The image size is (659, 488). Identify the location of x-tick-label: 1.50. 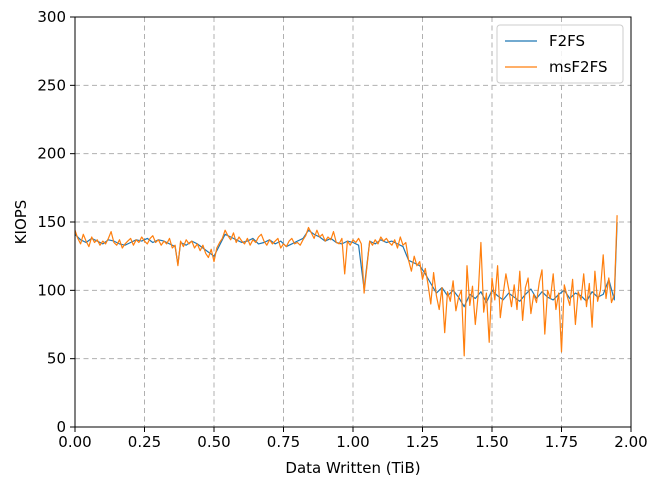
(491, 442).